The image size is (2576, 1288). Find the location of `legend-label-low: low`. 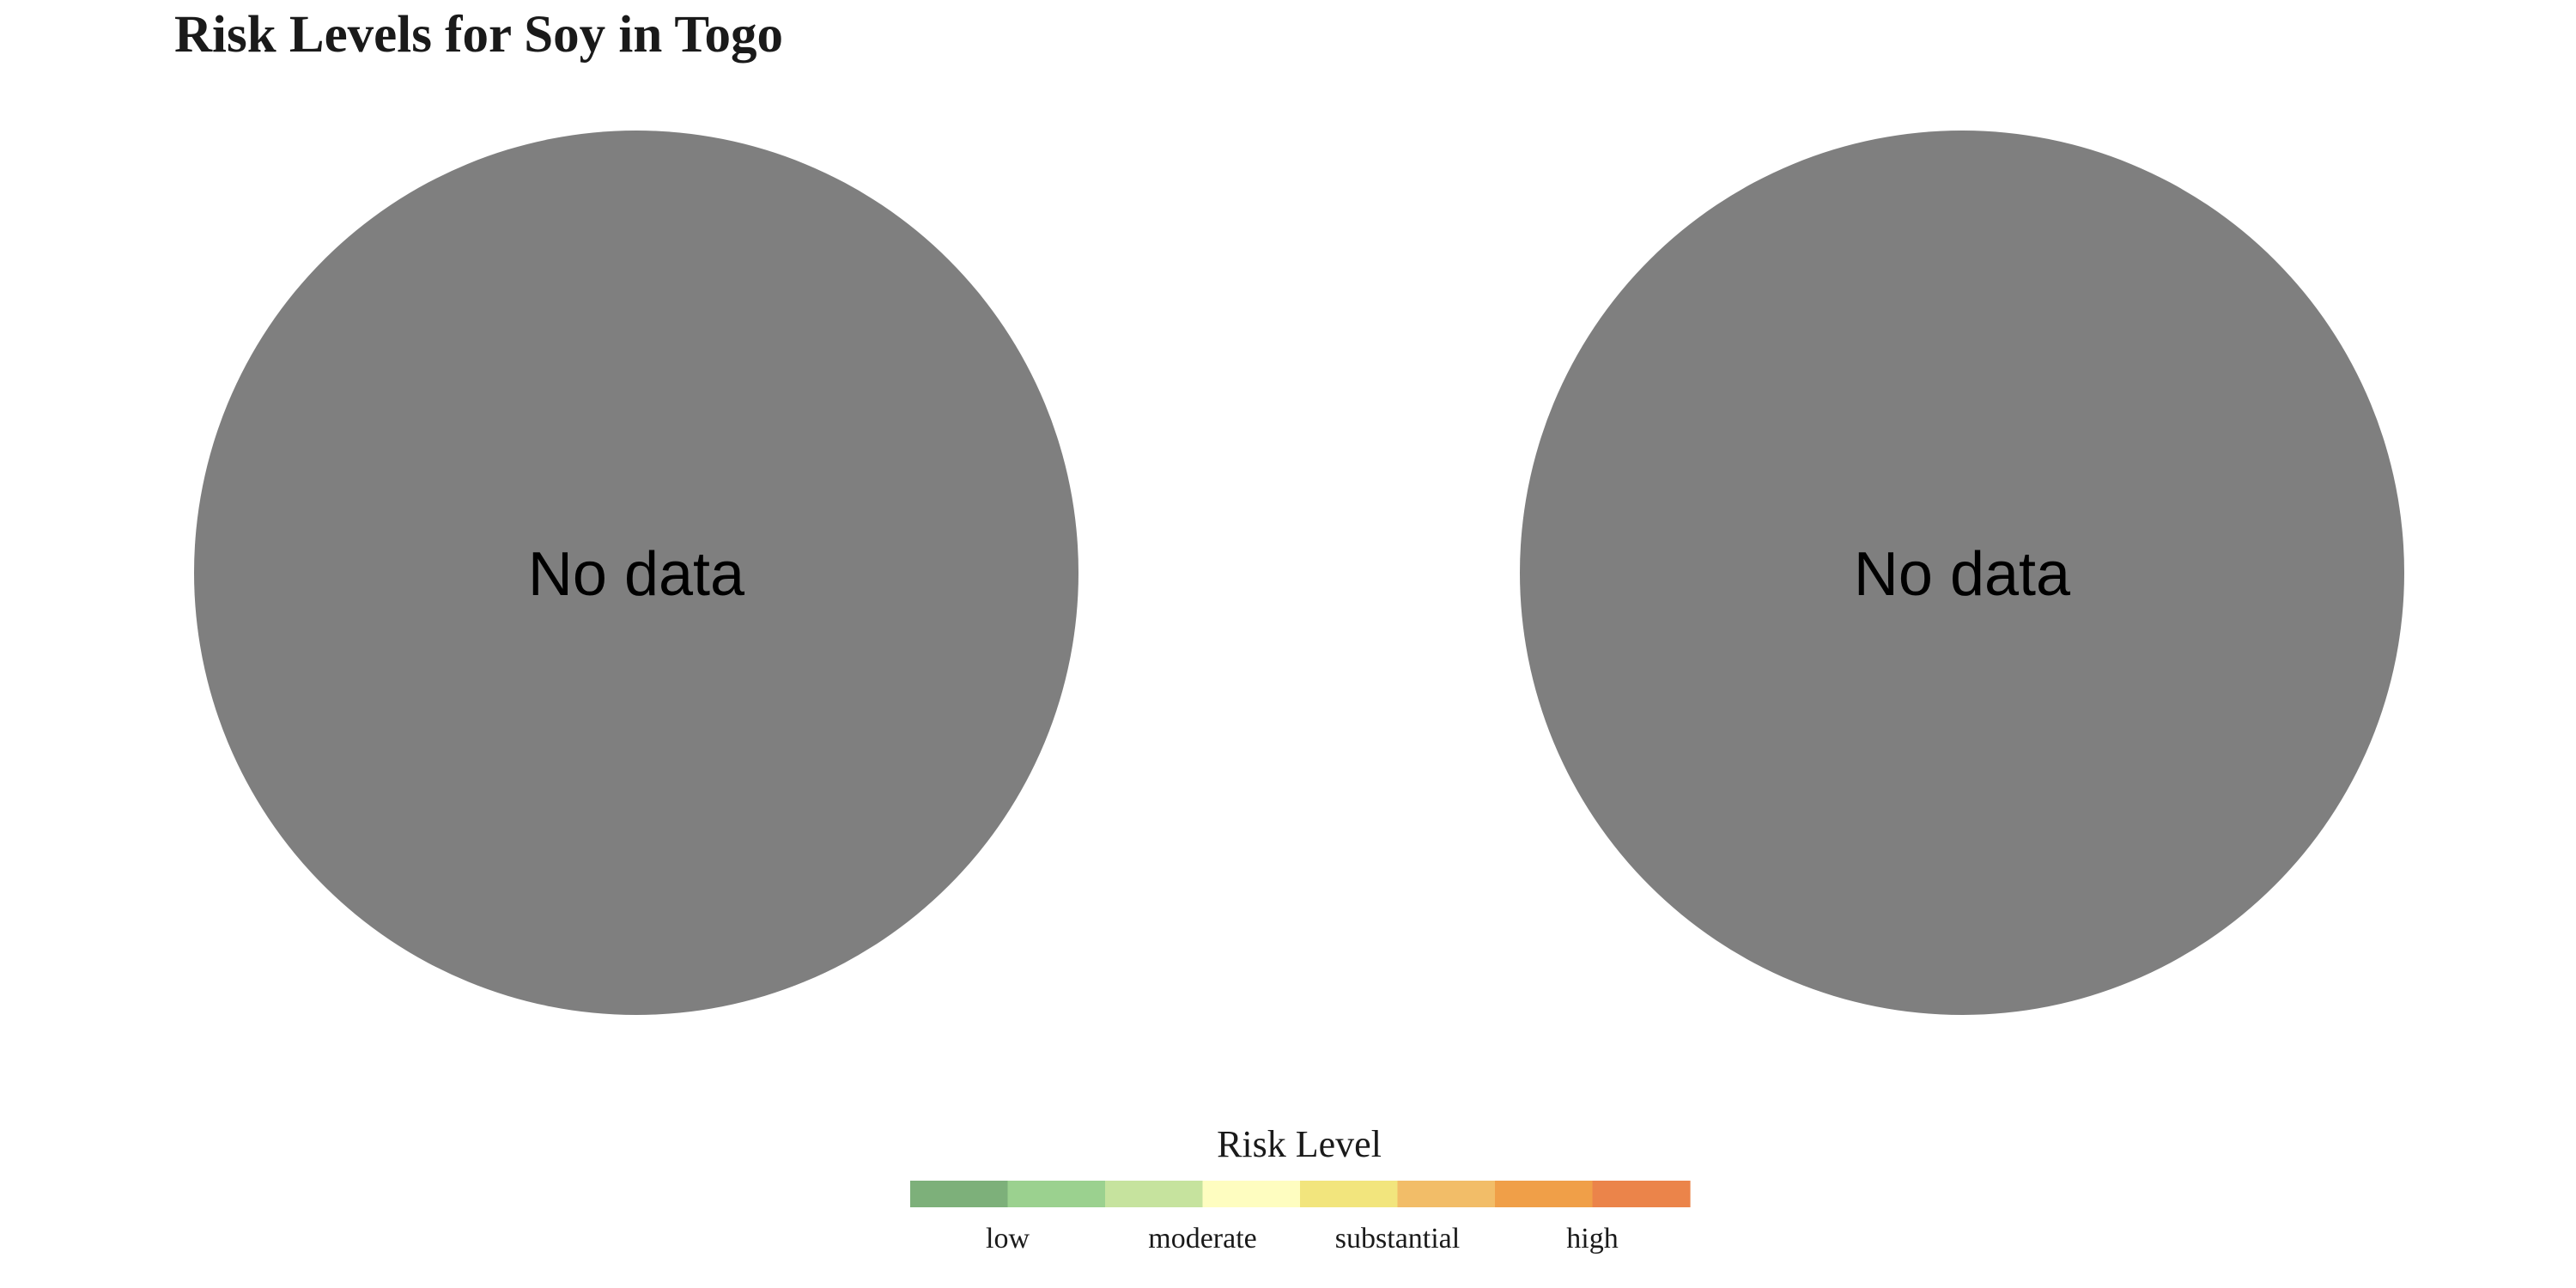

legend-label-low: low is located at coordinates (1008, 1239).